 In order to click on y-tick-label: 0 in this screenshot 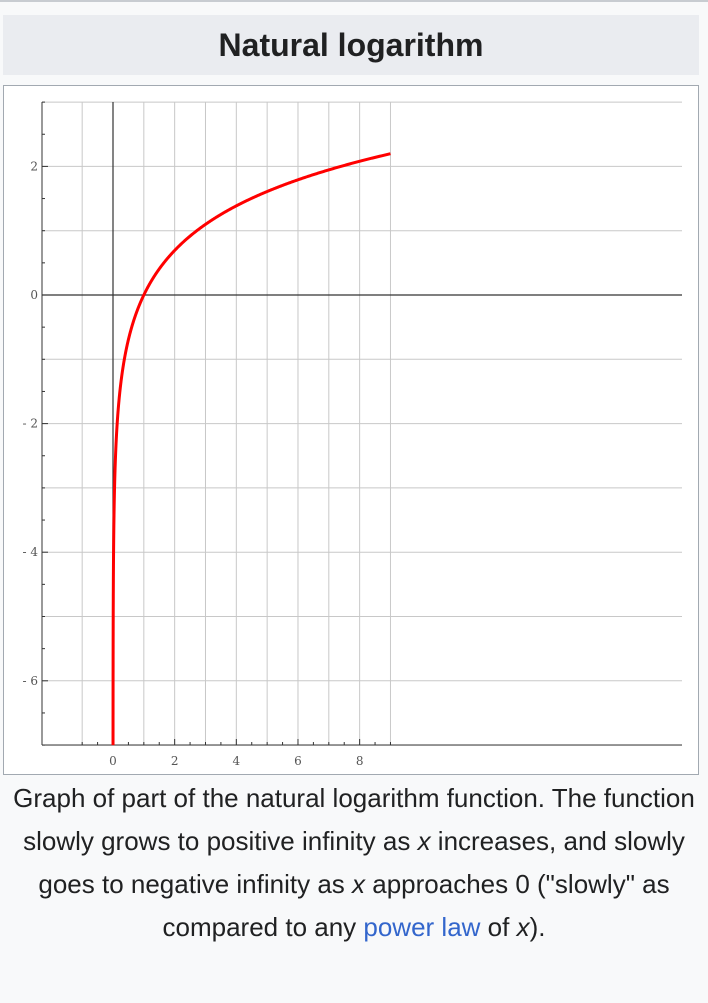, I will do `click(34, 295)`.